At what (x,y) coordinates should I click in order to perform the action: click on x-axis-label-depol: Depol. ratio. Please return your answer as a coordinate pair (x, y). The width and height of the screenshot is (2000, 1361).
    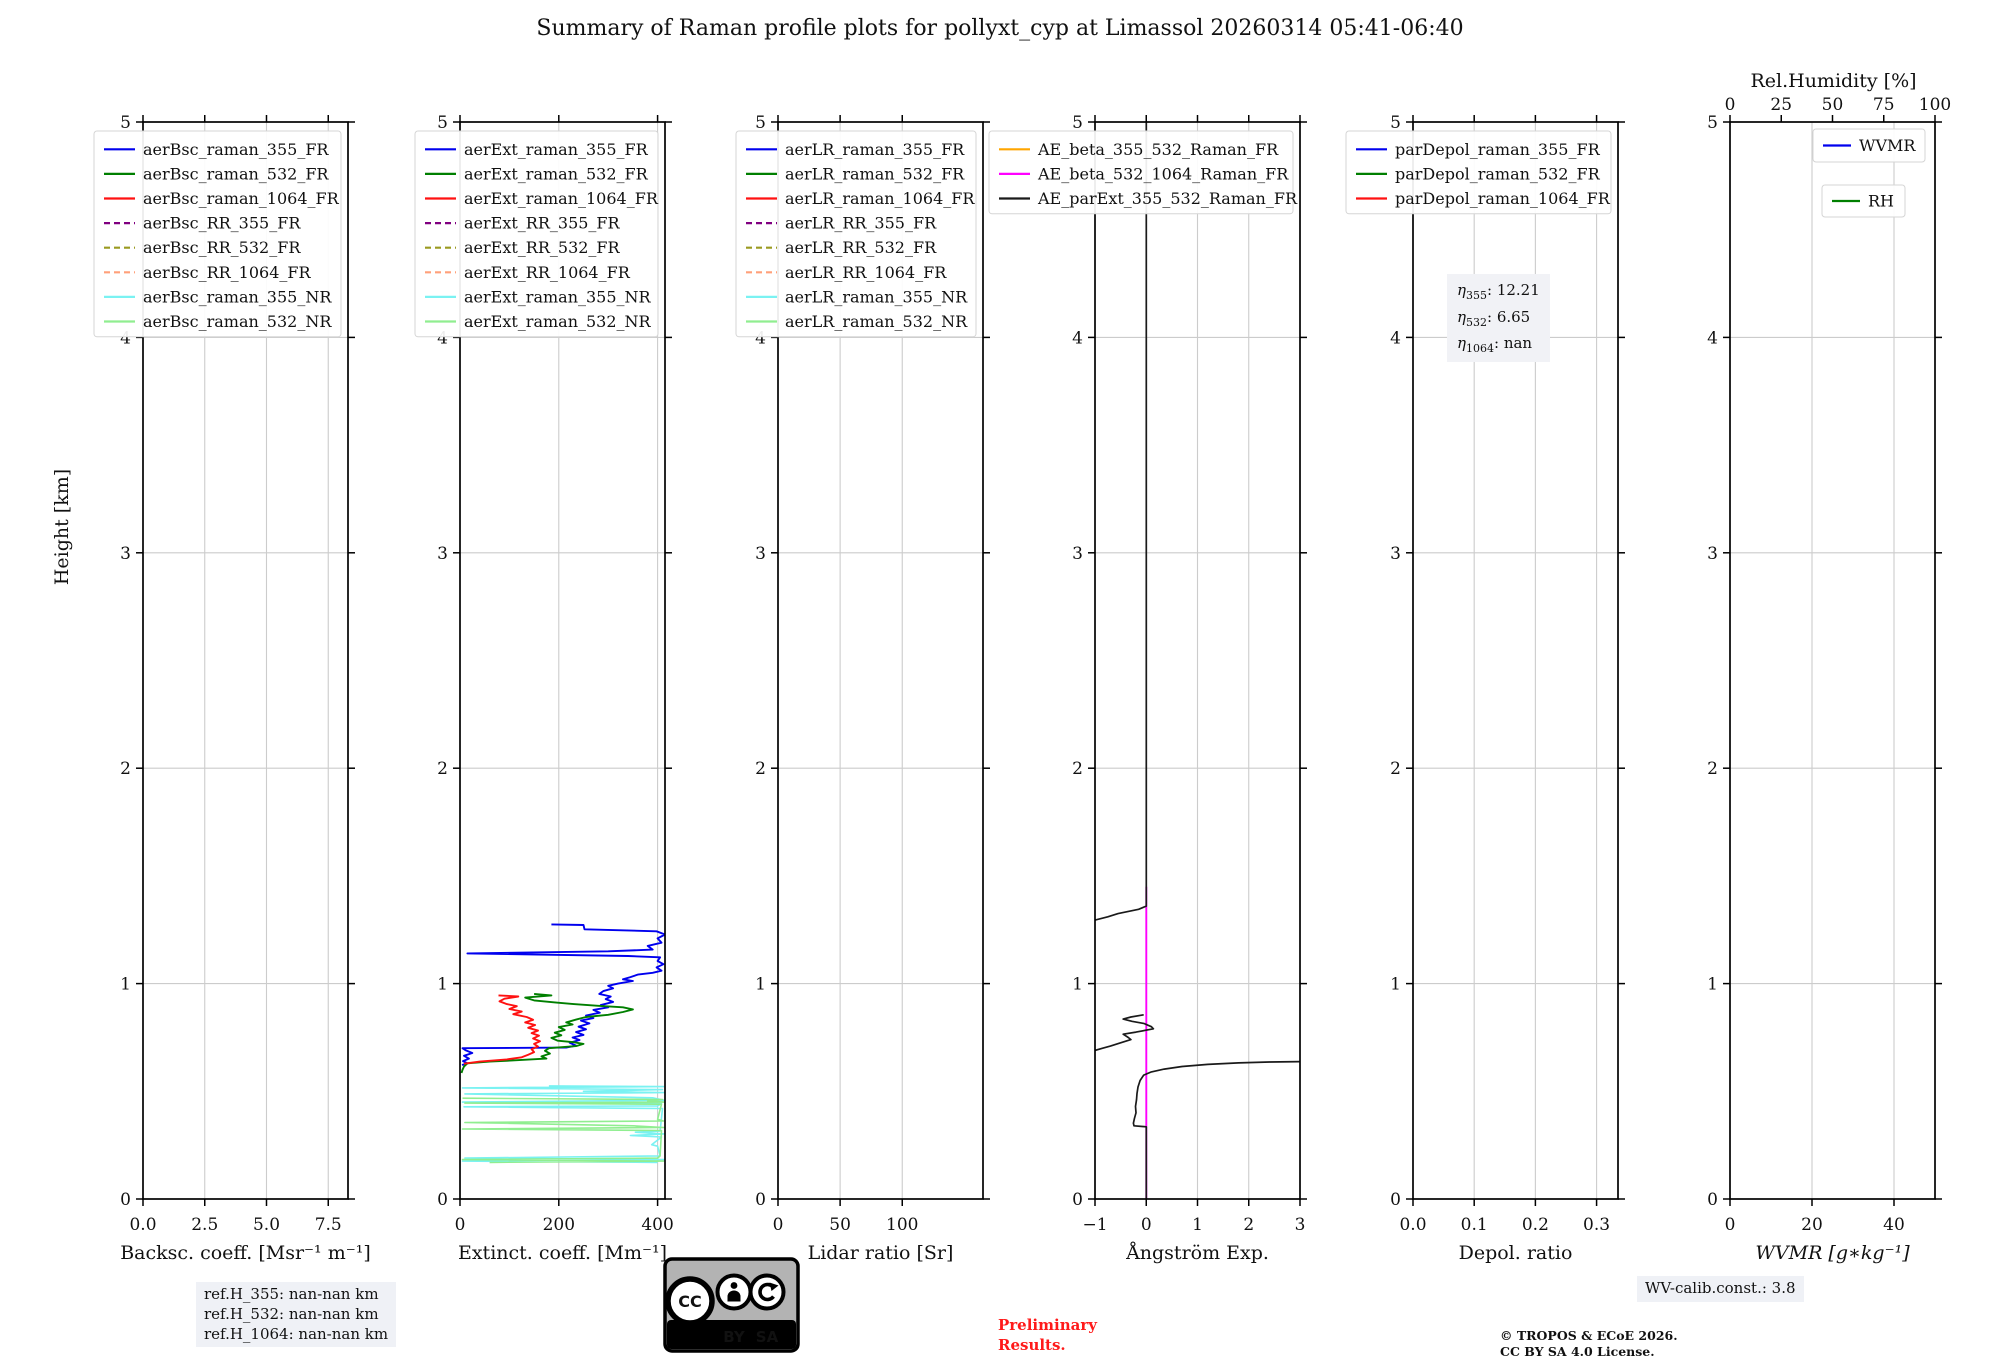
    Looking at the image, I should click on (1516, 1253).